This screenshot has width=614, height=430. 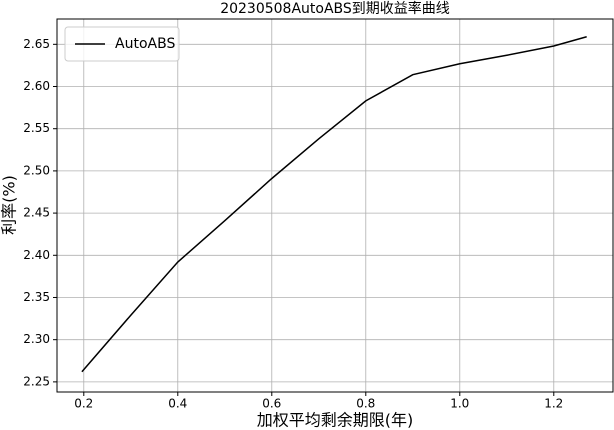 I want to click on y-tick-label: 2.25, so click(x=36, y=381).